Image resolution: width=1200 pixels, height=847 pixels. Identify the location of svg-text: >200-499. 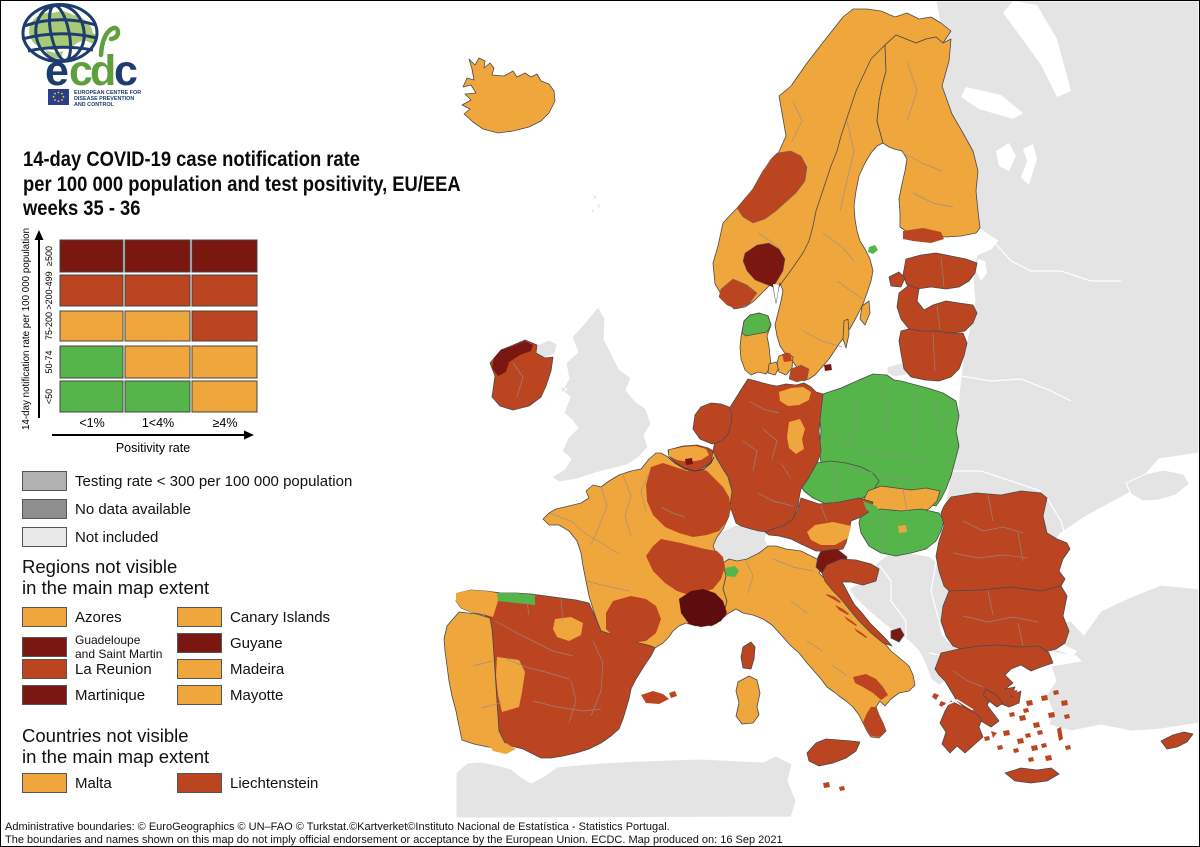
(49, 290).